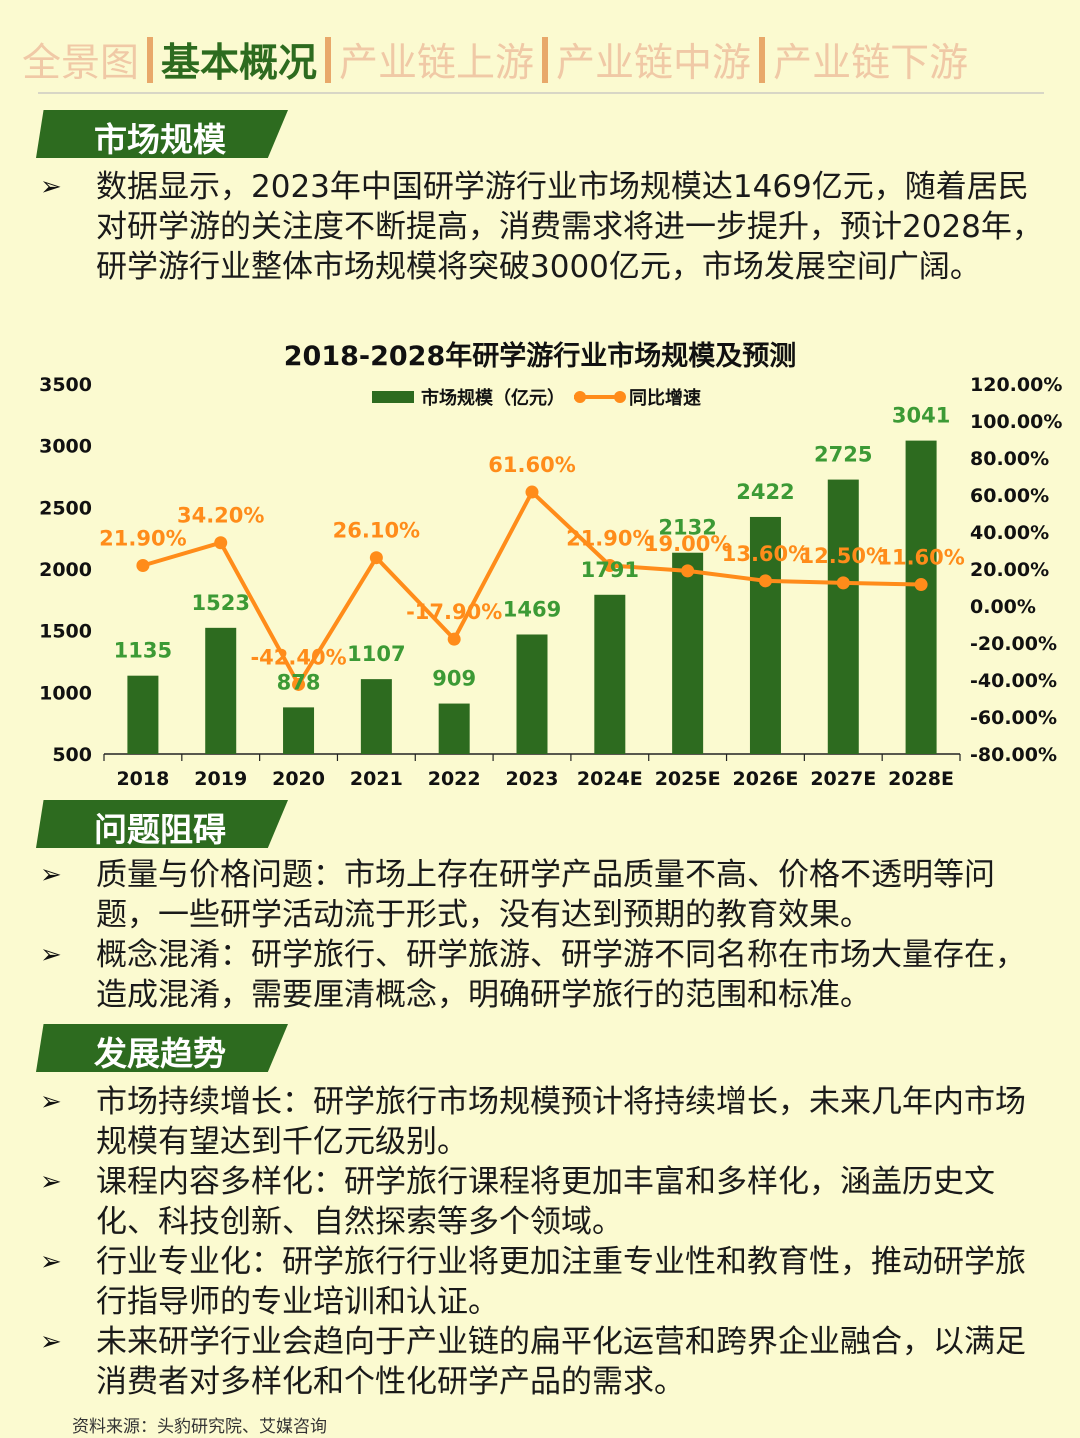 The width and height of the screenshot is (1080, 1438). Describe the element at coordinates (687, 544) in the screenshot. I see `growth-value-label: 19.00%` at that location.